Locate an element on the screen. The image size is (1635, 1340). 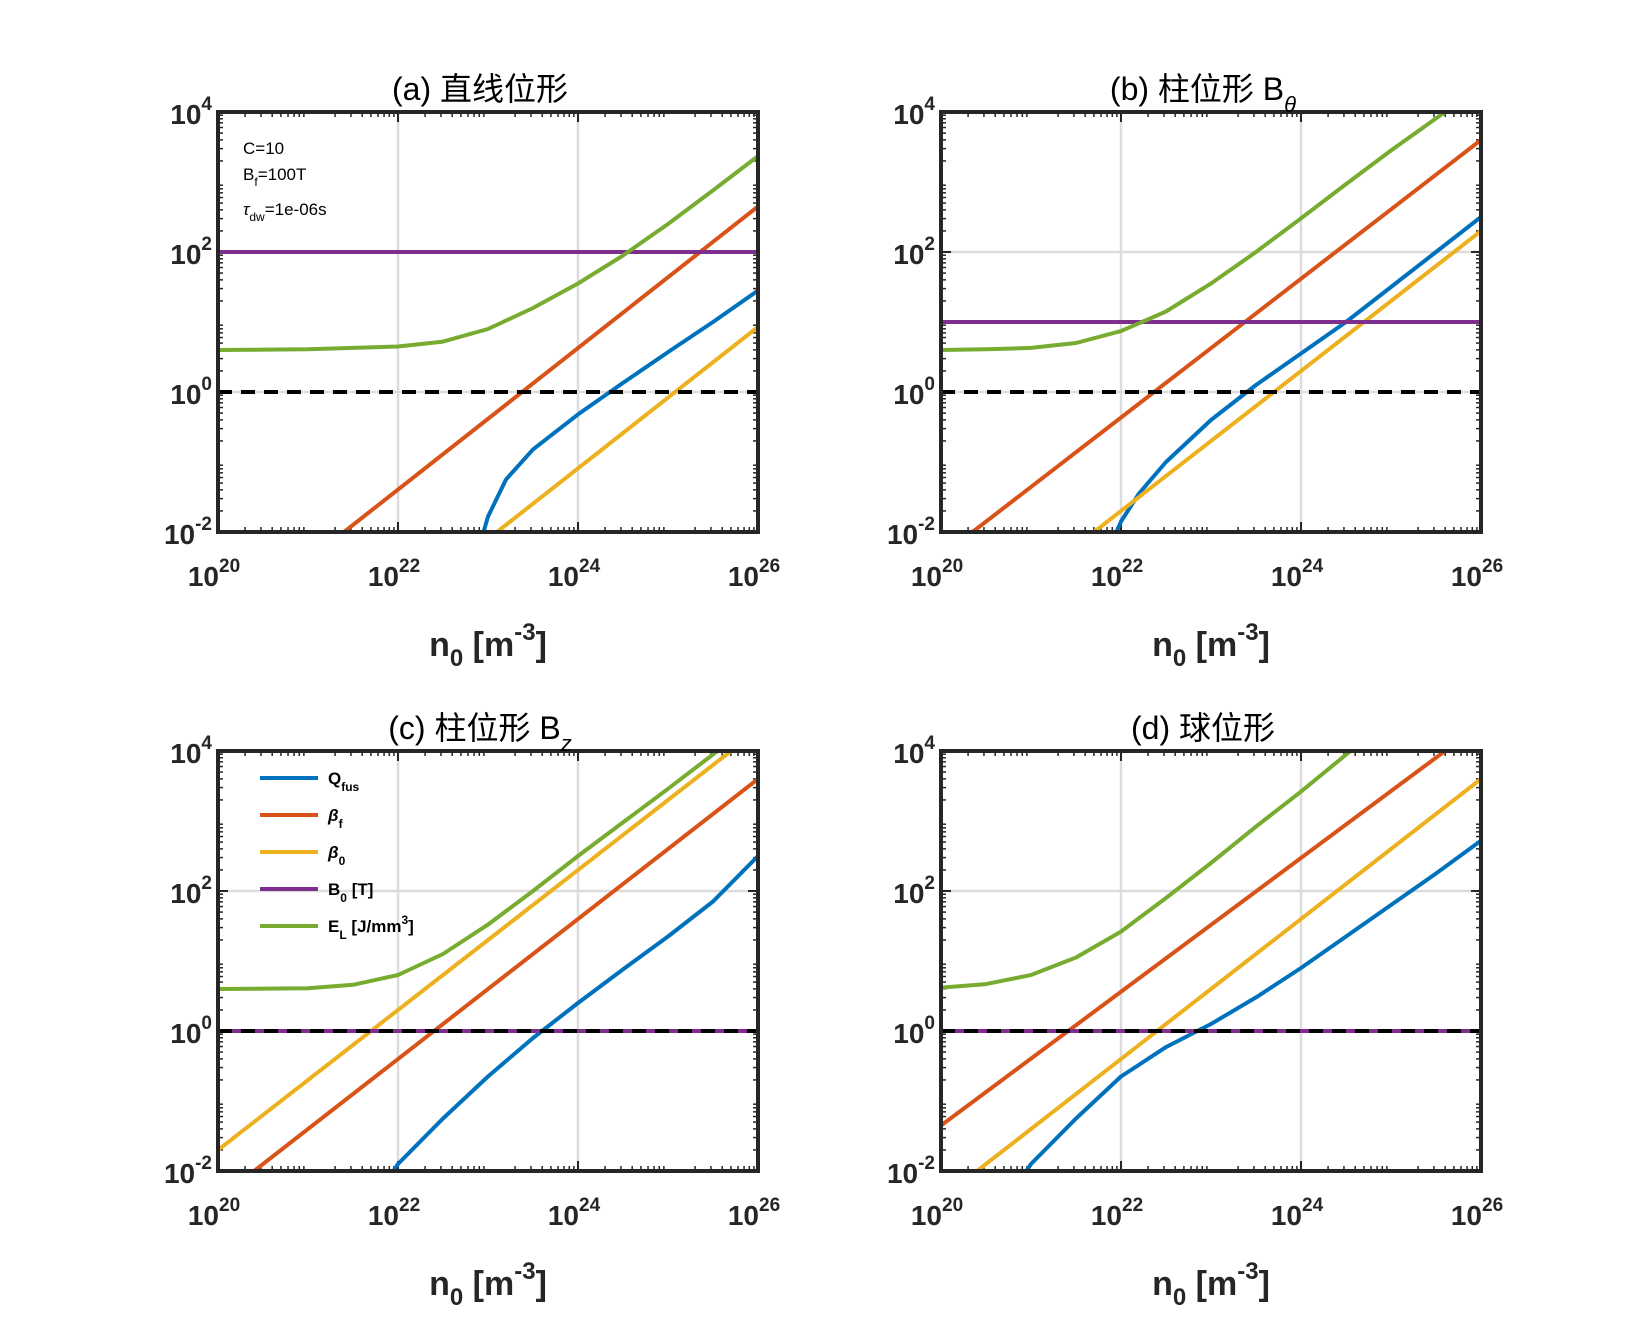
series-group is located at coordinates (488, 343).